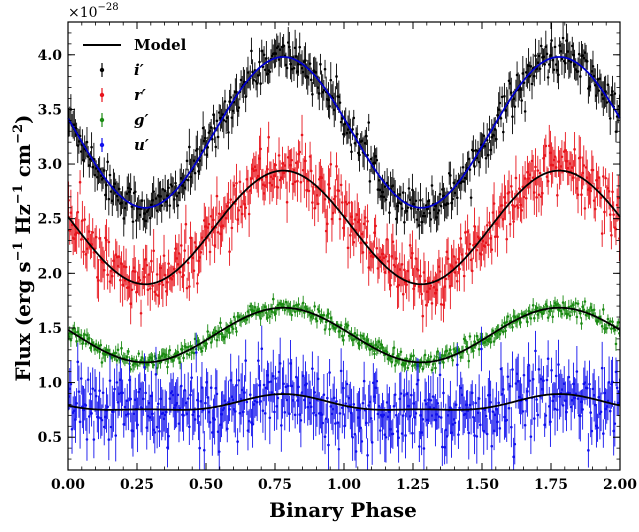  Describe the element at coordinates (50, 438) in the screenshot. I see `y-tick-label: 0.5` at that location.